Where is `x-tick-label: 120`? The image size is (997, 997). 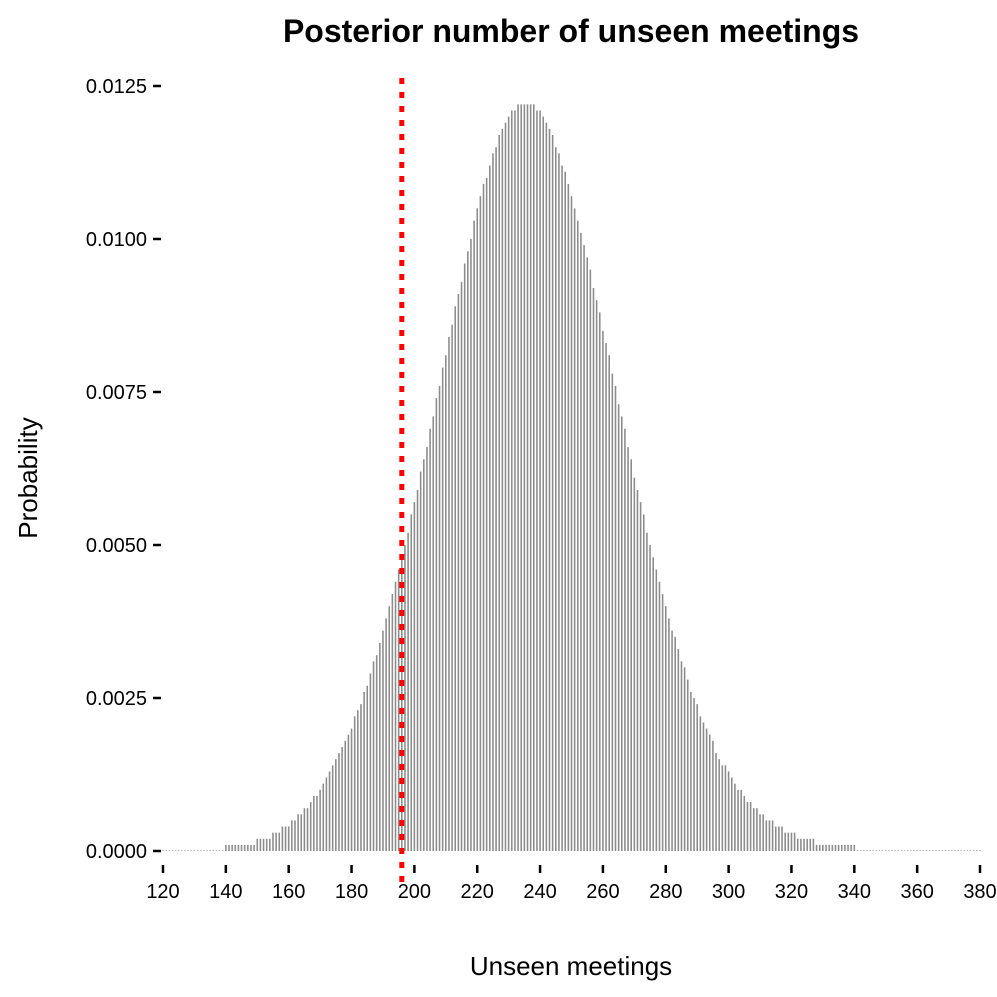 x-tick-label: 120 is located at coordinates (162, 892).